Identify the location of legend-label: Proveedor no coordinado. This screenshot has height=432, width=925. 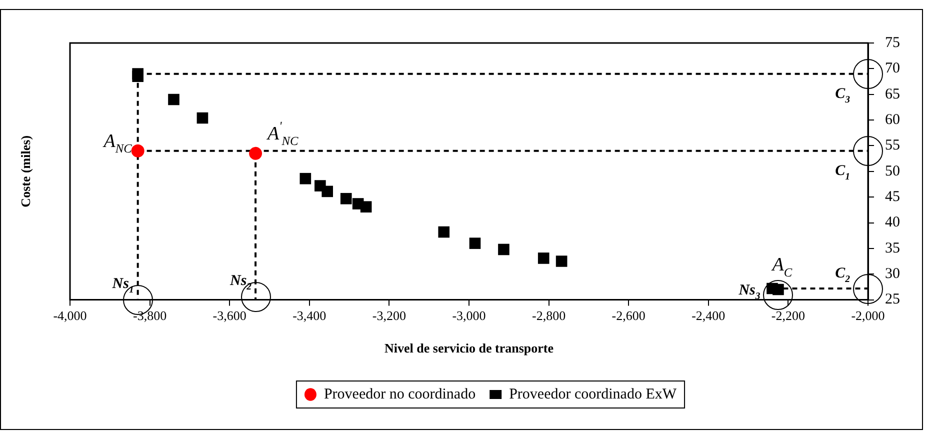
(400, 394).